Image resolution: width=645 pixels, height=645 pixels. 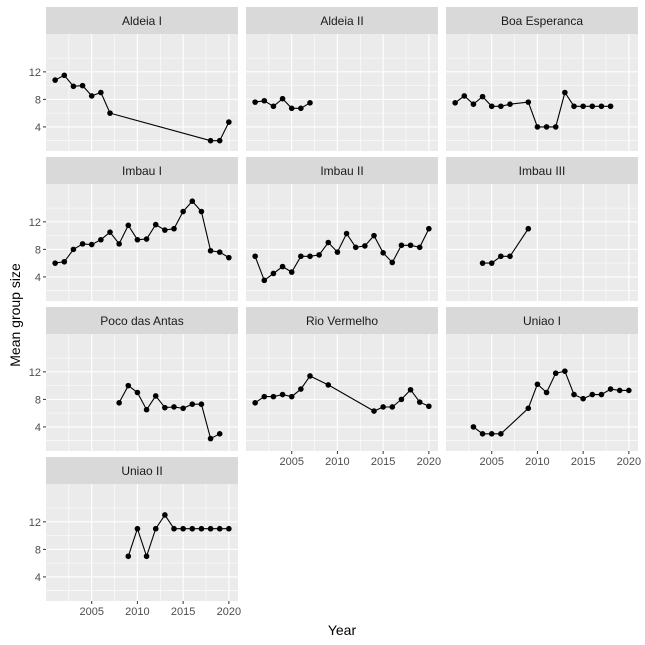 What do you see at coordinates (341, 171) in the screenshot?
I see `facet-strip-label: Imbau II` at bounding box center [341, 171].